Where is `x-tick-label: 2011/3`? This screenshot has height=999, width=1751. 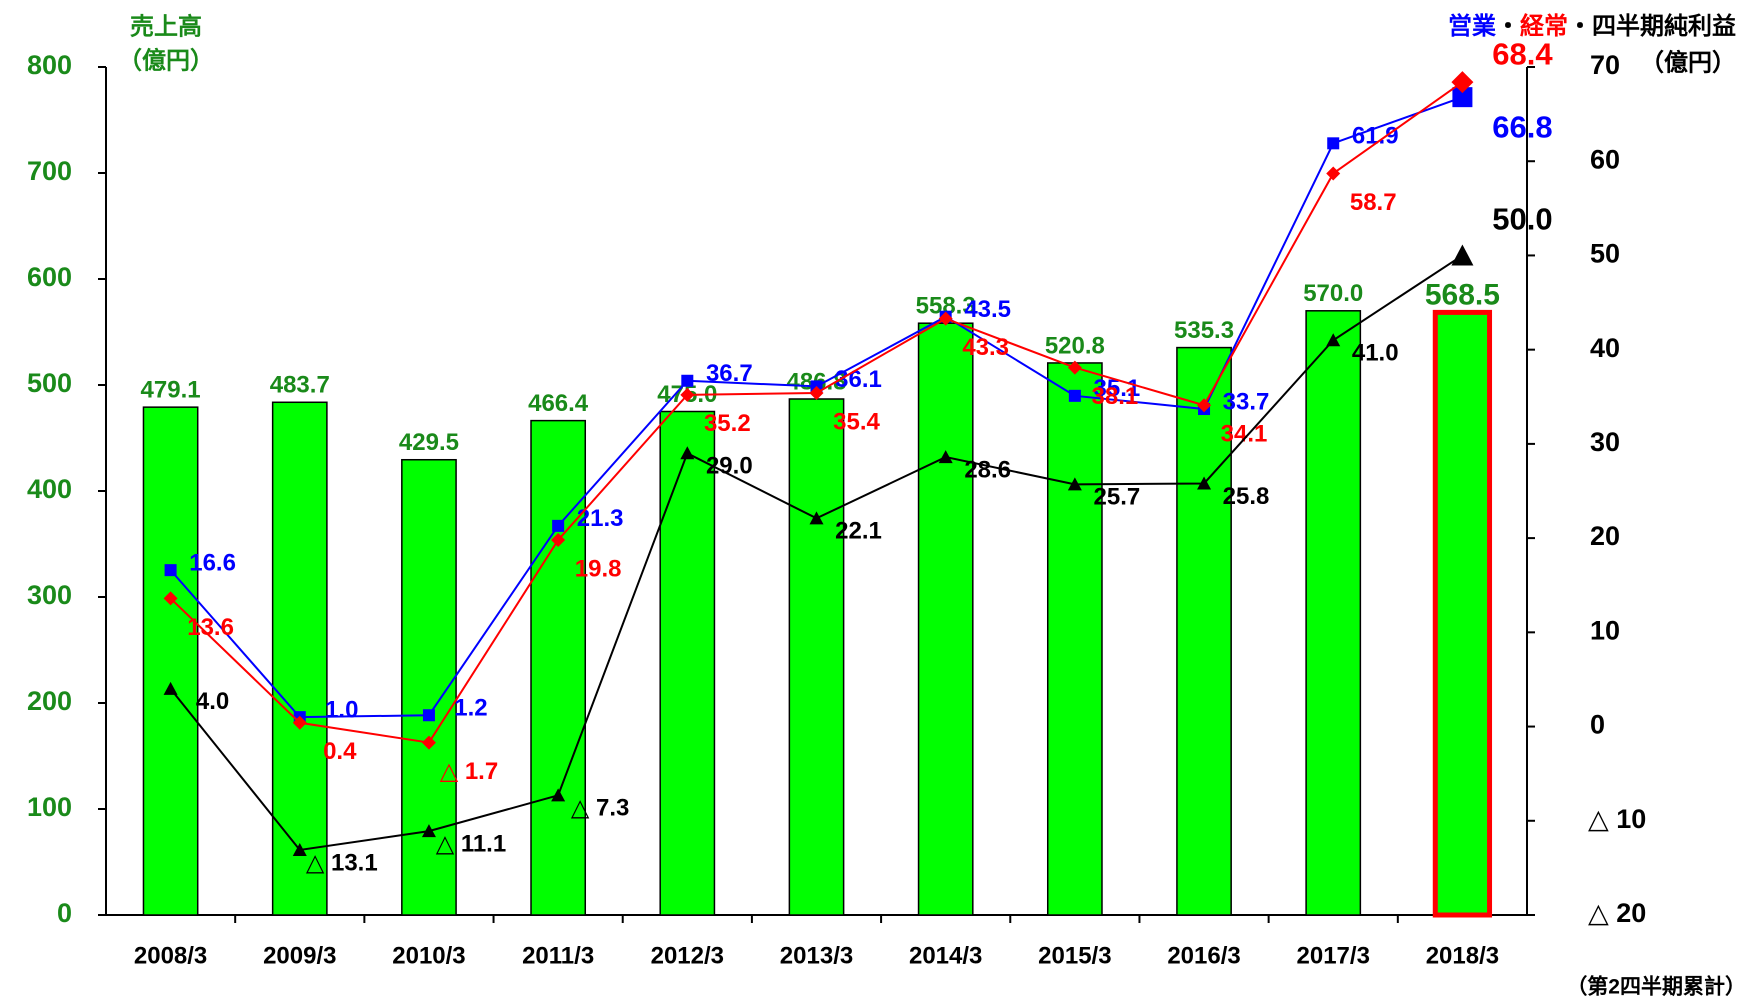 x-tick-label: 2011/3 is located at coordinates (558, 955).